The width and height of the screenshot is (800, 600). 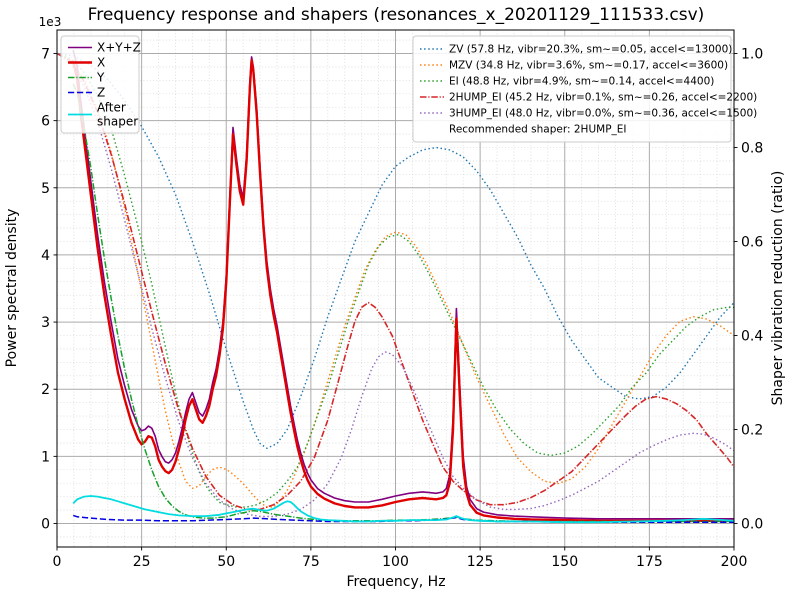 What do you see at coordinates (649, 562) in the screenshot?
I see `x-tick-label: 175` at bounding box center [649, 562].